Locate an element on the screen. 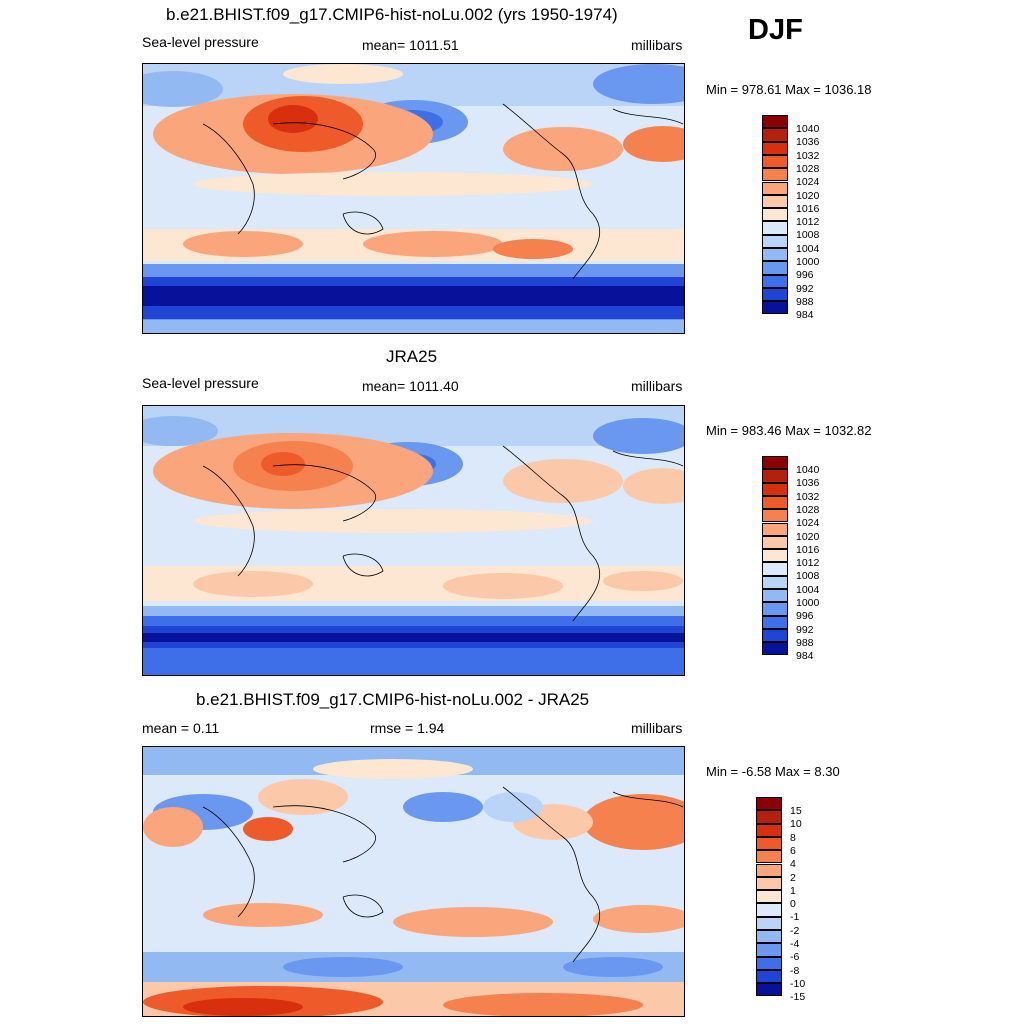  panel-2-title: JRA25 is located at coordinates (412, 356).